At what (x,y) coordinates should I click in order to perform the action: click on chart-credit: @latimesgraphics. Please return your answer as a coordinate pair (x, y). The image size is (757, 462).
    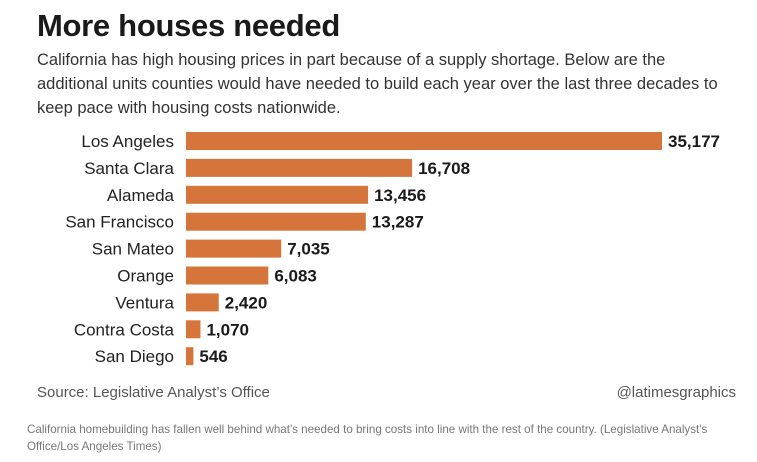
    Looking at the image, I should click on (676, 392).